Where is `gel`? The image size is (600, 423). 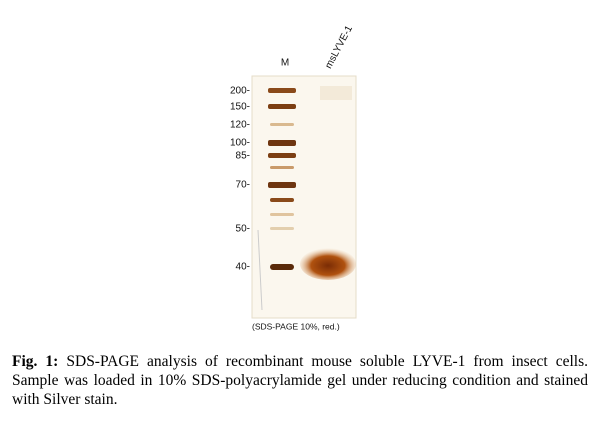 gel is located at coordinates (304, 197).